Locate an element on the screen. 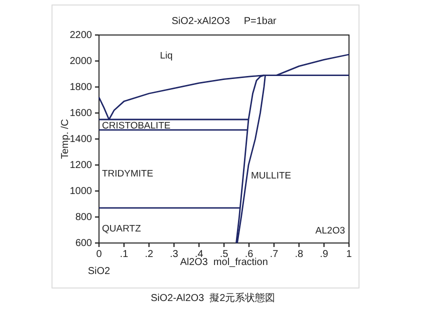 The image size is (427, 320). y-tick-label: 1200 is located at coordinates (81, 166).